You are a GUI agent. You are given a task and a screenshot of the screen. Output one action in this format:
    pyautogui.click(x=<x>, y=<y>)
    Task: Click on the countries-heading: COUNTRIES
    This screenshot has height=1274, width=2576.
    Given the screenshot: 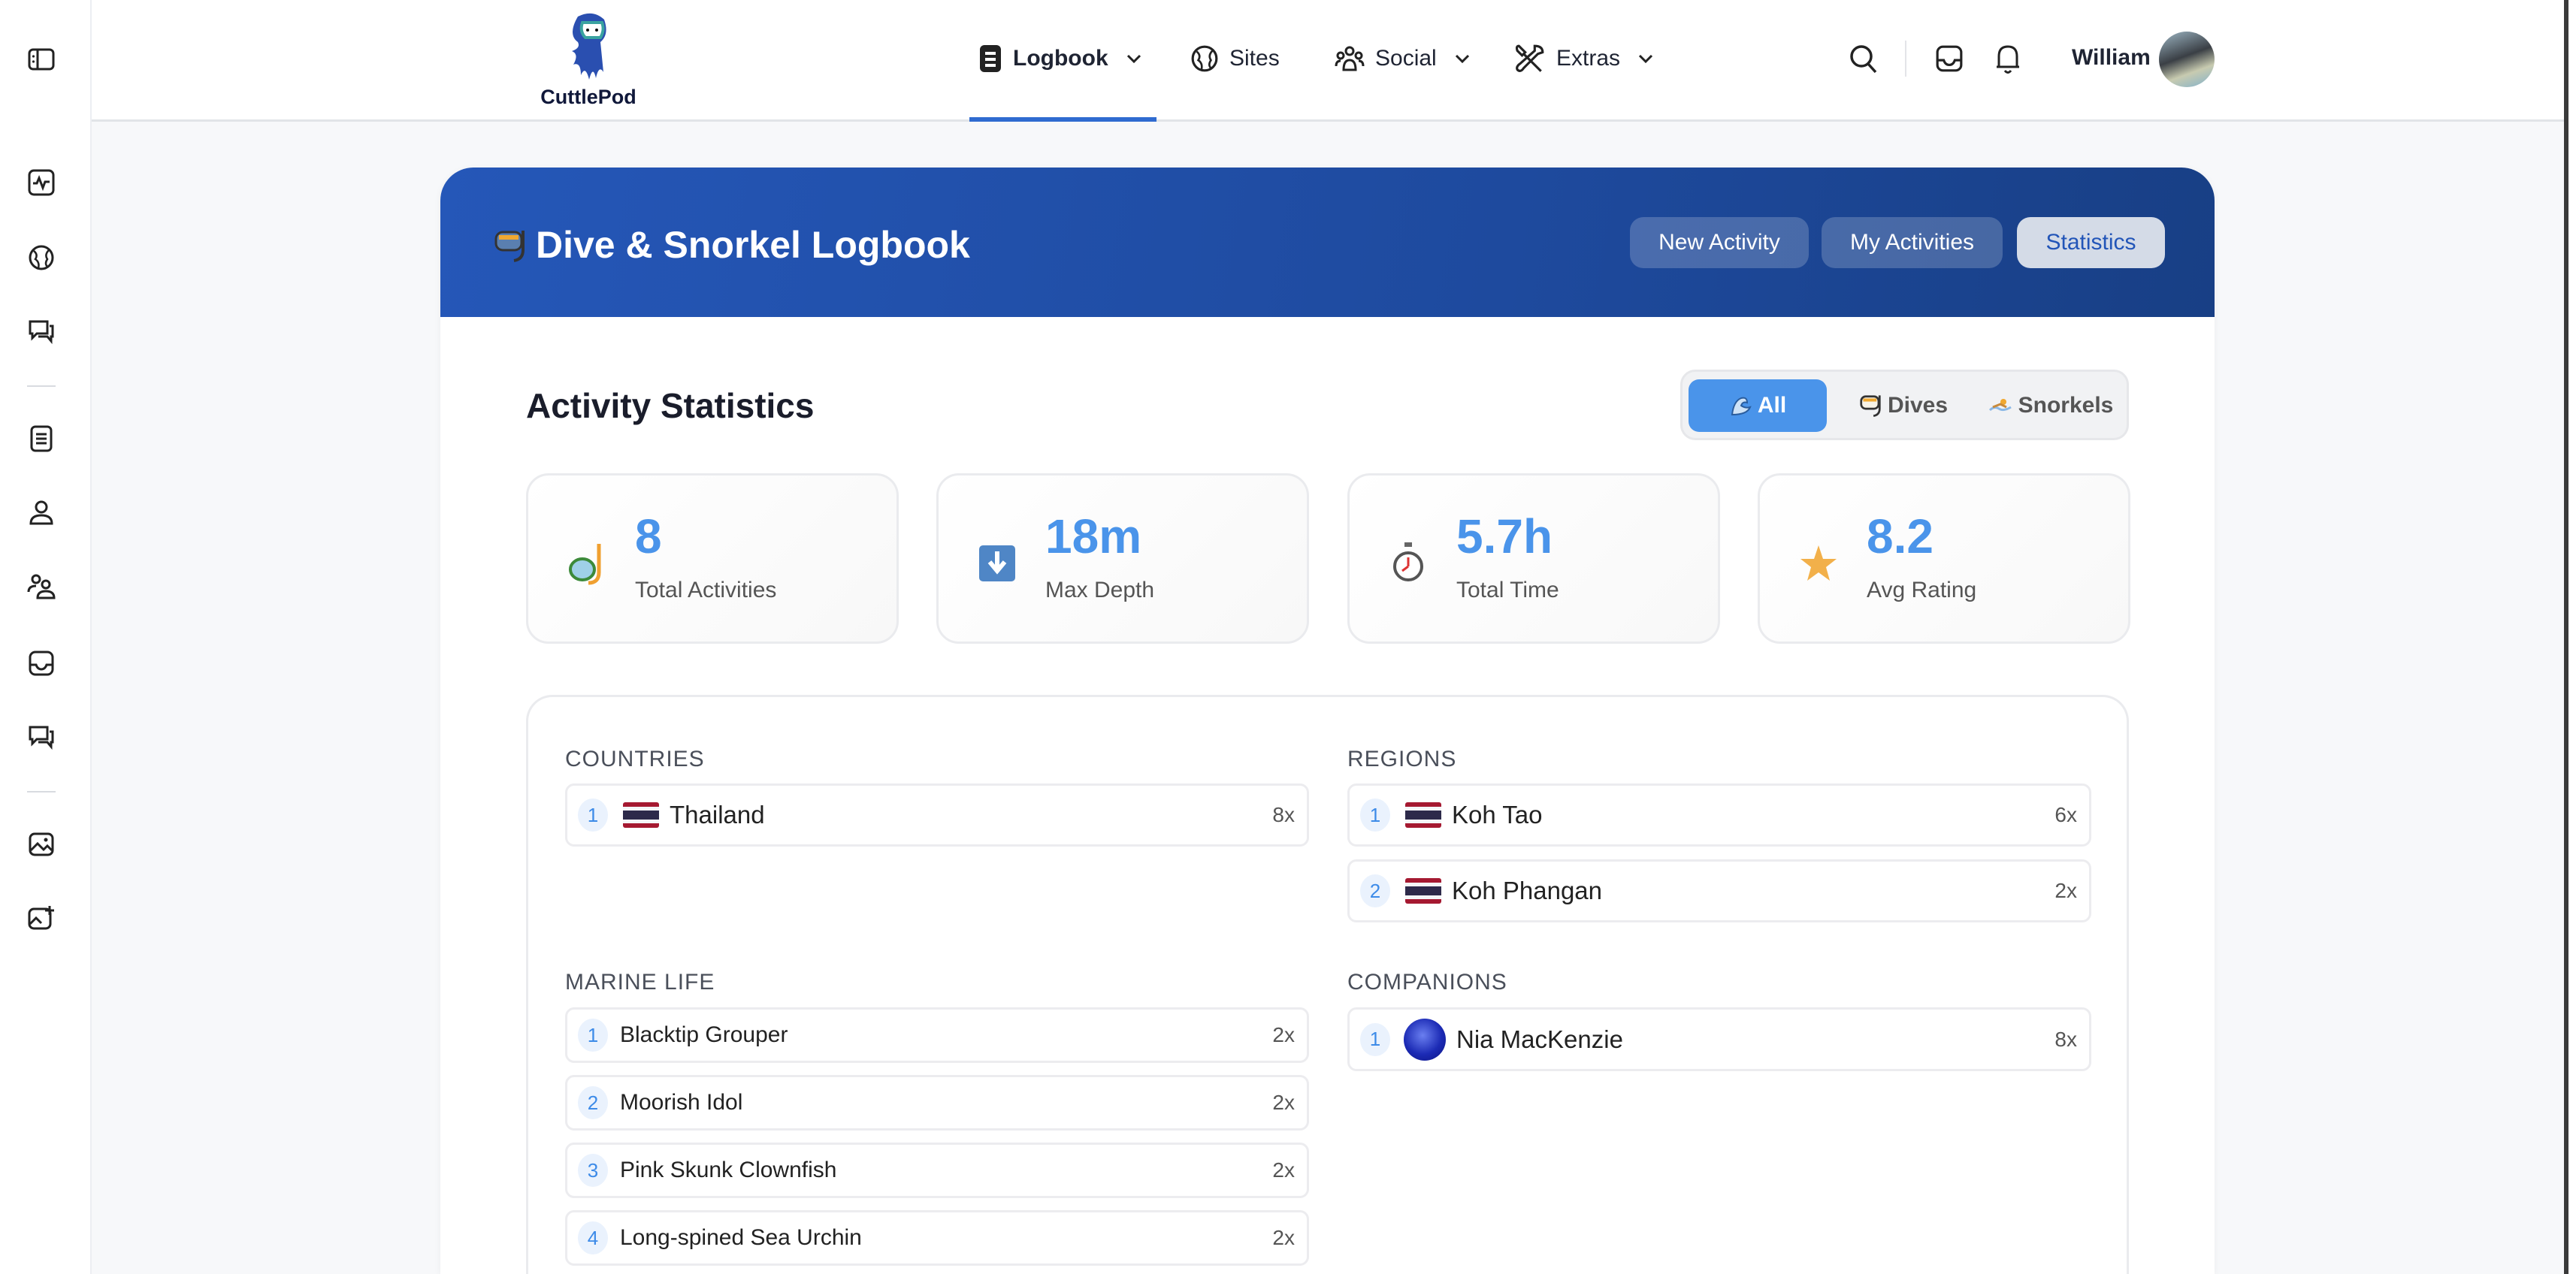 What is the action you would take?
    pyautogui.click(x=635, y=759)
    